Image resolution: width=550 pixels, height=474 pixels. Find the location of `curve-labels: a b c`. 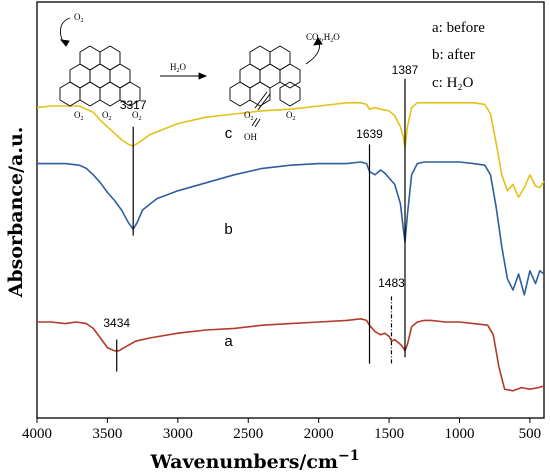

curve-labels: a b c is located at coordinates (228, 237).